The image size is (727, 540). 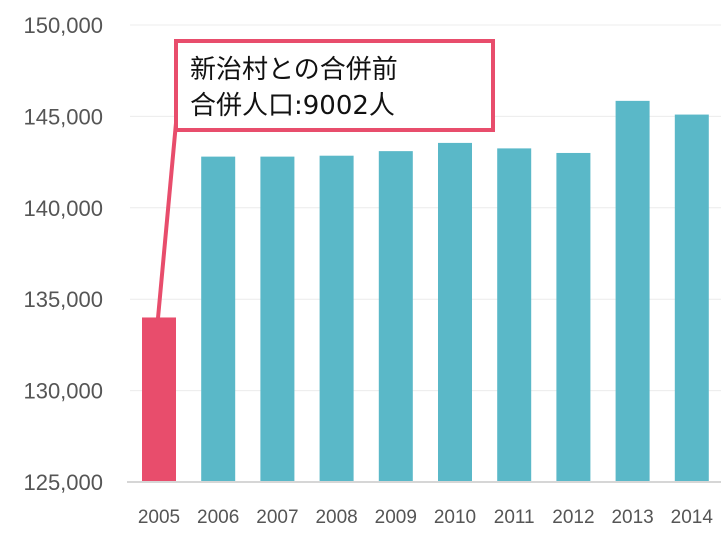 What do you see at coordinates (63, 25) in the screenshot?
I see `y-tick-label: 150,000` at bounding box center [63, 25].